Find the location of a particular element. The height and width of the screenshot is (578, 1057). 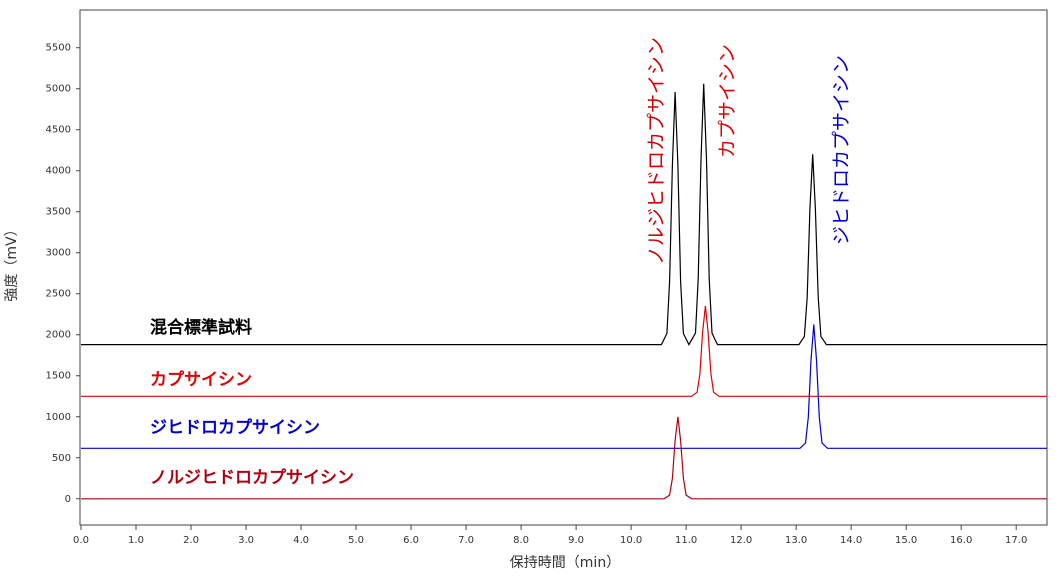

x-tick-label: 0.0 is located at coordinates (81, 540).